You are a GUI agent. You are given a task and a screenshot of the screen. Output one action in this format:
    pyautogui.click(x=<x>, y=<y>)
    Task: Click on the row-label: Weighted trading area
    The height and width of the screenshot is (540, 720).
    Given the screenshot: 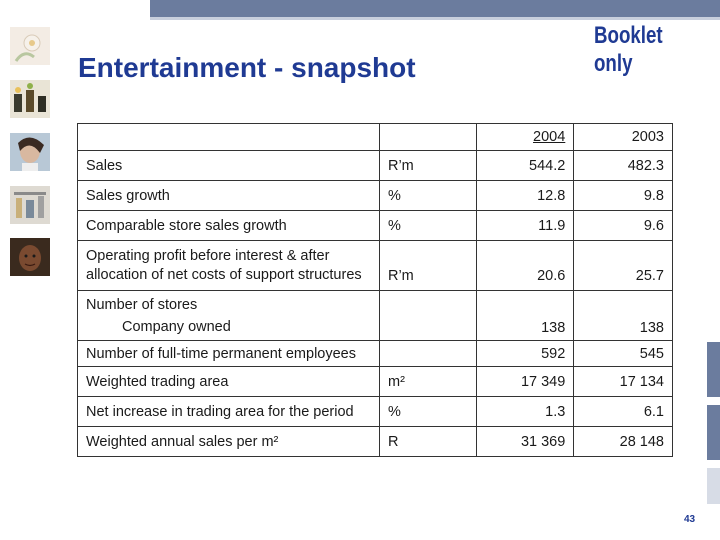 What is the action you would take?
    pyautogui.click(x=228, y=381)
    